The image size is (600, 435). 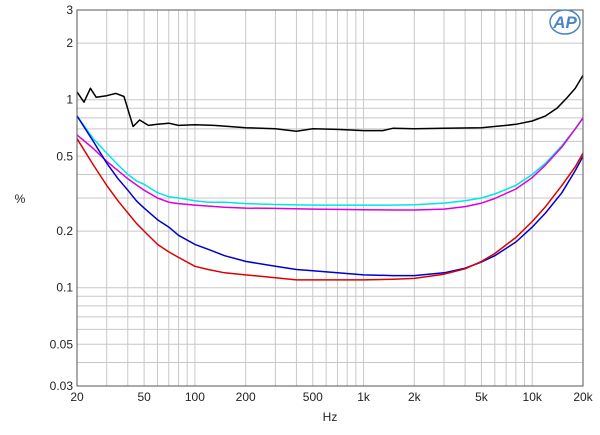 I want to click on y-tick-label: 1, so click(x=69, y=100).